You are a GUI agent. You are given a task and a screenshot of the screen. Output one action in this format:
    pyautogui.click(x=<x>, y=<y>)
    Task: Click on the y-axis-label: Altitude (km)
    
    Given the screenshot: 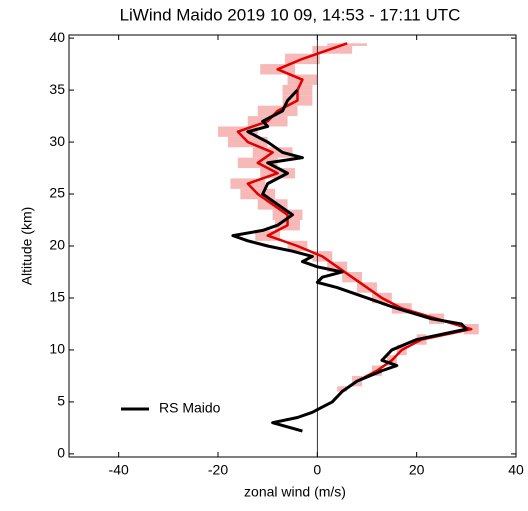 What is the action you would take?
    pyautogui.click(x=27, y=246)
    